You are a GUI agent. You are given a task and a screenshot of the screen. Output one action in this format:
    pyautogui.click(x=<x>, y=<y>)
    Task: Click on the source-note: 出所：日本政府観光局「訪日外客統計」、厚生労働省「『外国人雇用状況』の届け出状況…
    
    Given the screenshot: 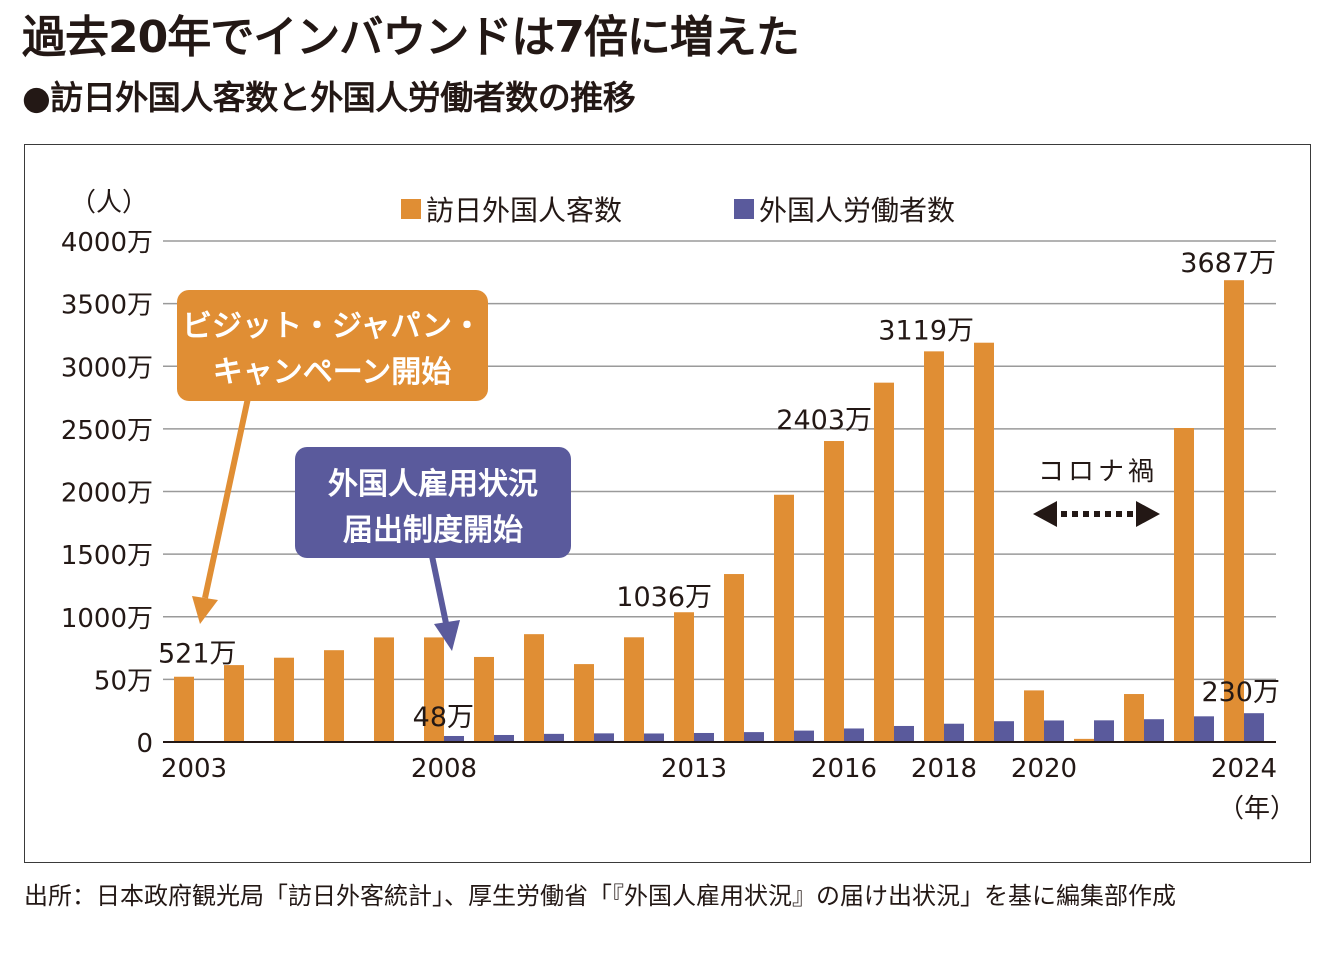 What is the action you would take?
    pyautogui.click(x=600, y=896)
    